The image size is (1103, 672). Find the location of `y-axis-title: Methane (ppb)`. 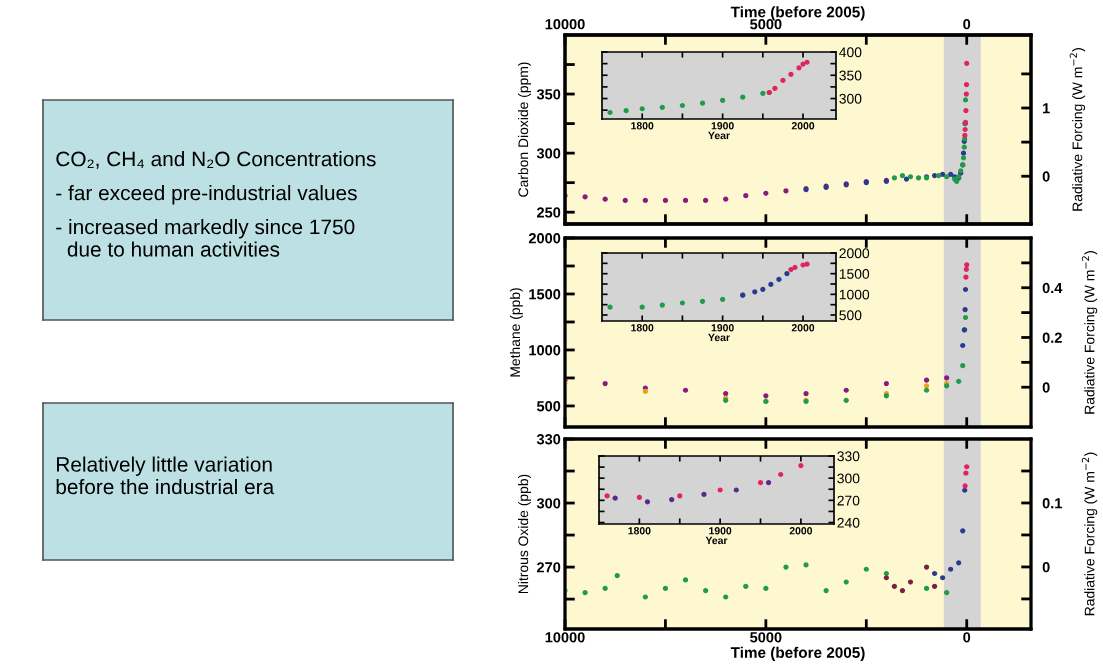

y-axis-title: Methane (ppb) is located at coordinates (516, 332).